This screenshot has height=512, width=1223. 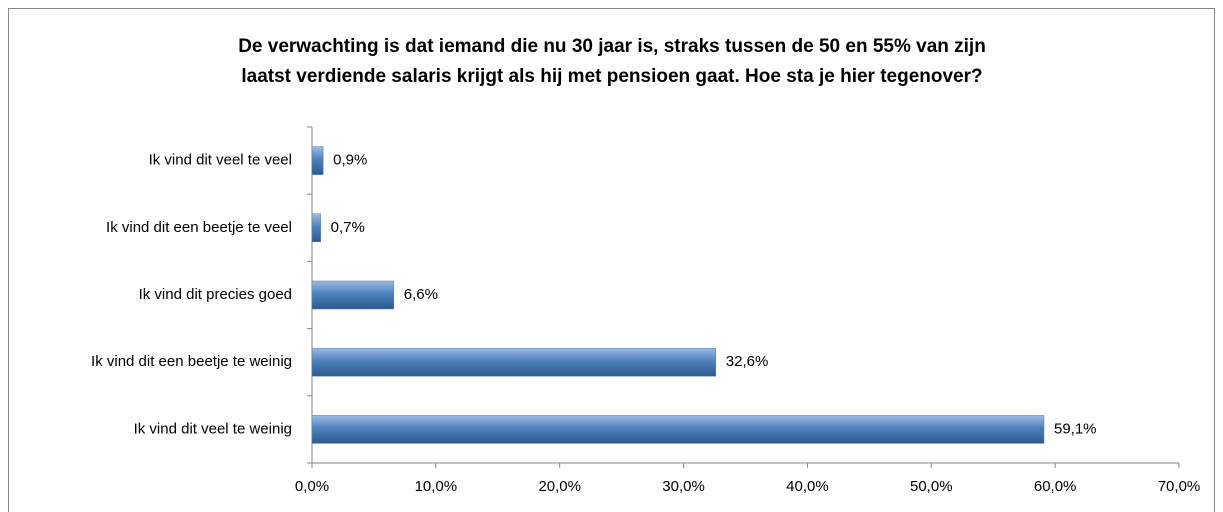 What do you see at coordinates (559, 486) in the screenshot?
I see `x-tick-label: 20,0%` at bounding box center [559, 486].